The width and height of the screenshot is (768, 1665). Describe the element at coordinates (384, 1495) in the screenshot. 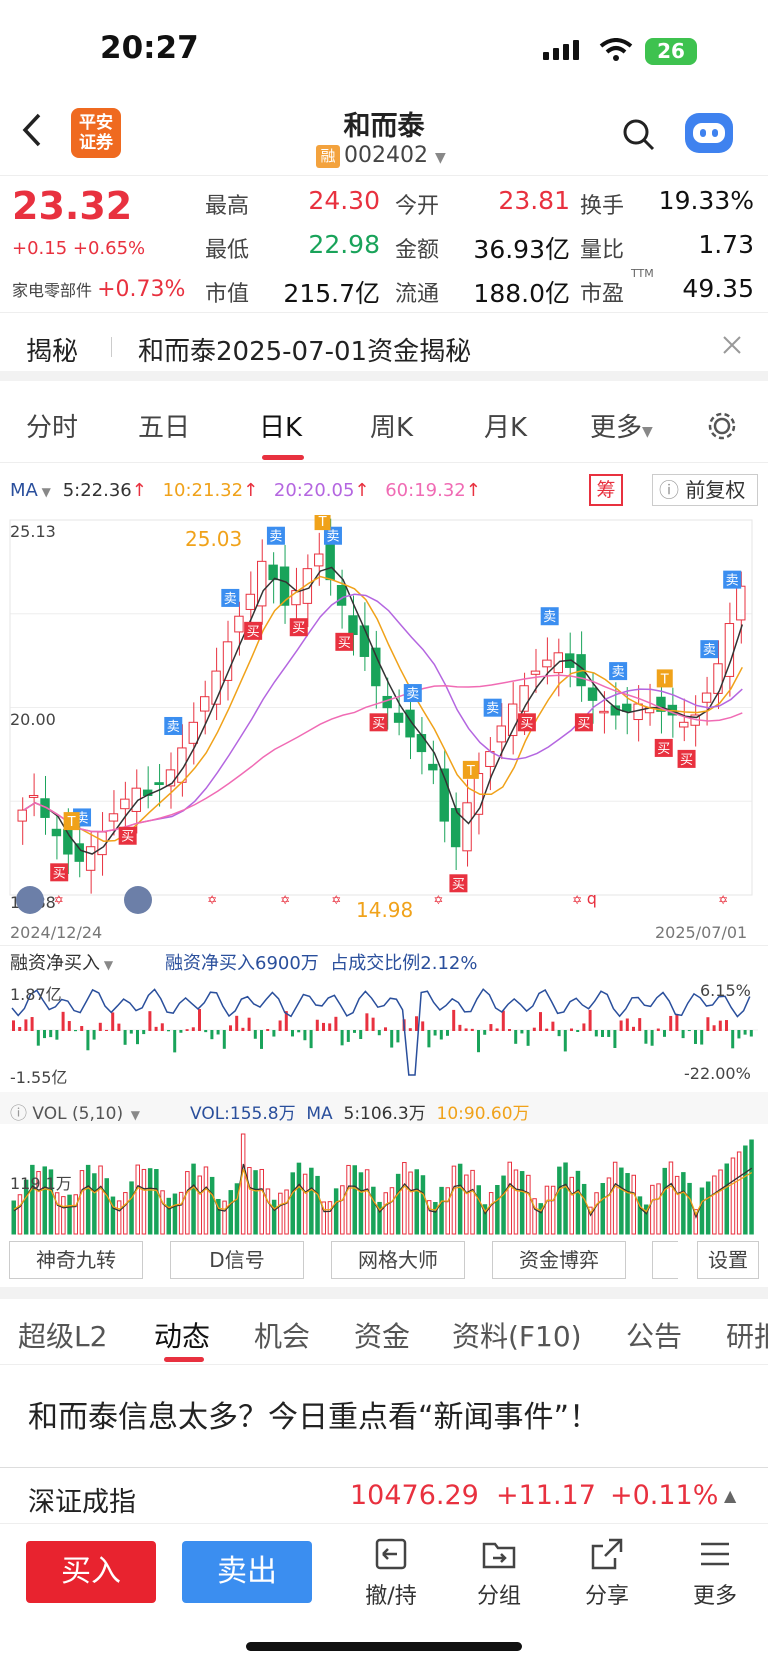

I see `index-bar: 深证成指 10476.29 +11.17 +0.11% ▲` at that location.